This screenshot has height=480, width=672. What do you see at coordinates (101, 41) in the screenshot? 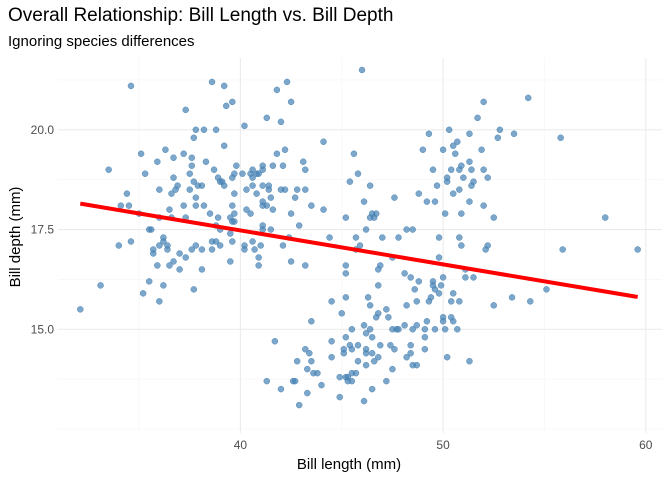
I see `chart-subtitle: Ignoring species differences` at bounding box center [101, 41].